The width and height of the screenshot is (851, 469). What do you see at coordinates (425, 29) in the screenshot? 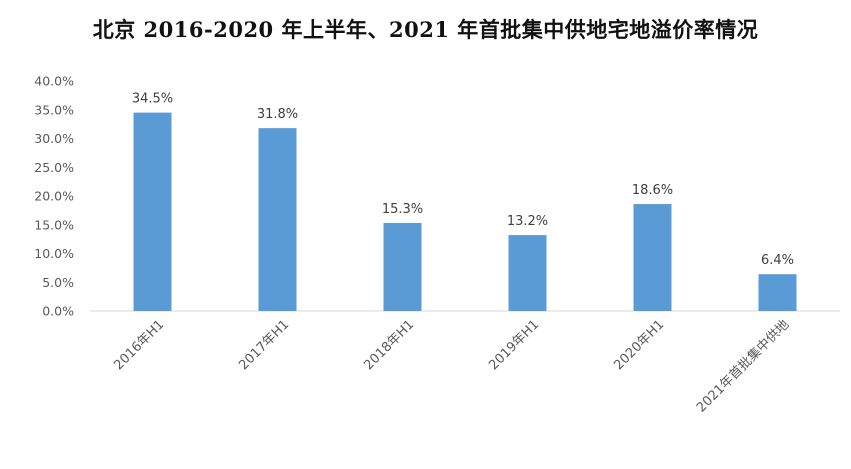
I see `chart-title: 北京 2016-2020 年上半年、2021 年首批集中供地宅地溢价率情况` at bounding box center [425, 29].